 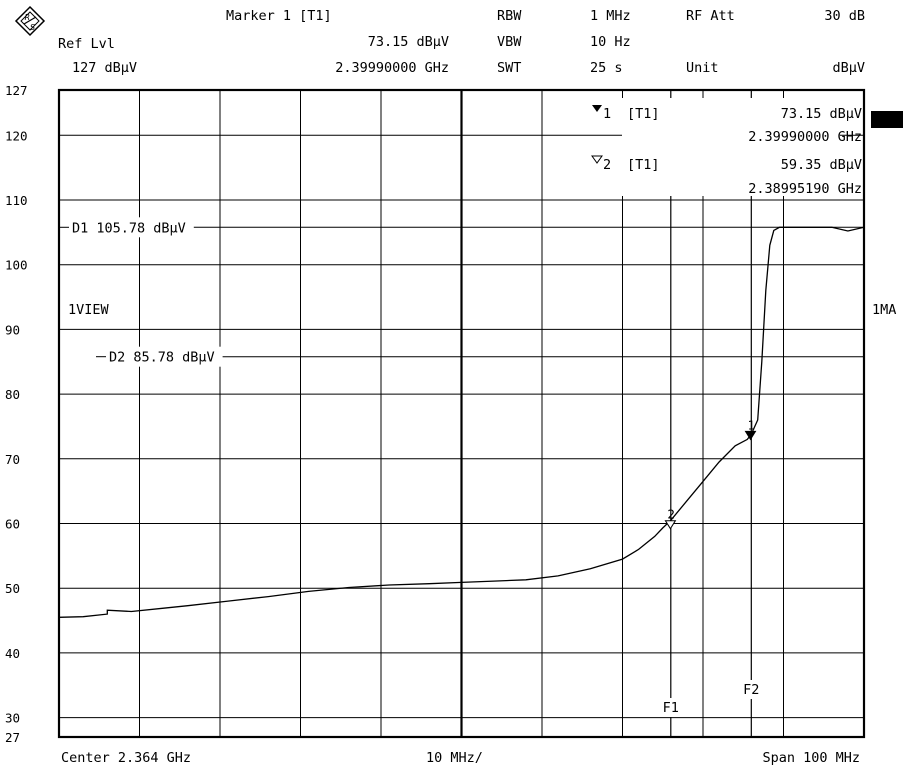 I want to click on marker-1-triangle, so click(x=750, y=435).